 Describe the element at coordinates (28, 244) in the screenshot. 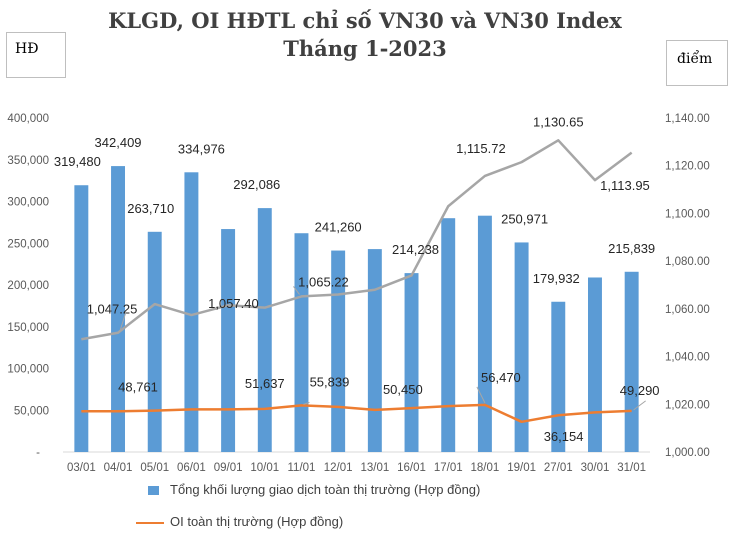

I see `left-tick-label: 250,000` at that location.